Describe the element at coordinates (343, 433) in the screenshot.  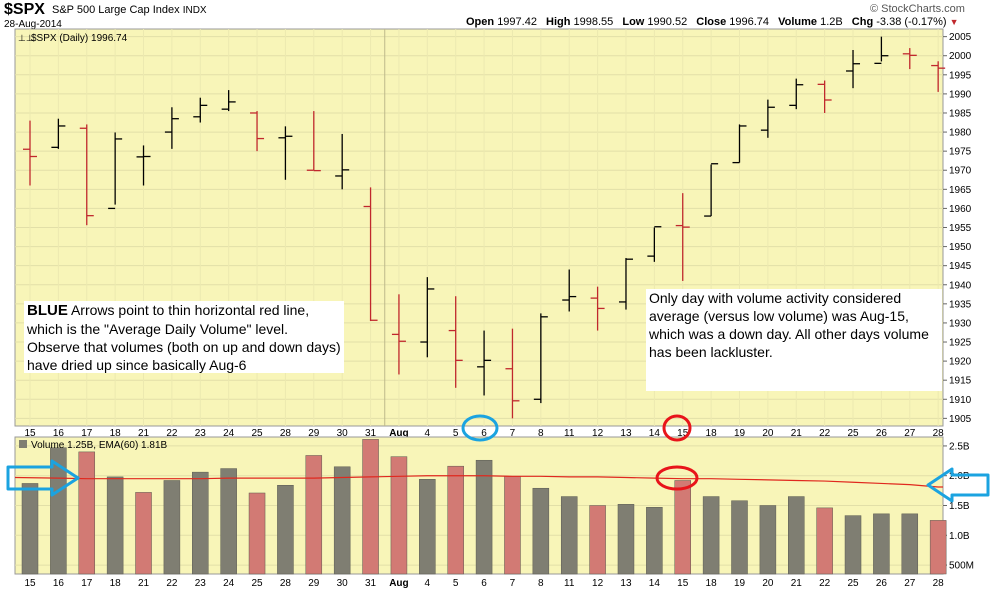
I see `price-x-tick-label: 30` at that location.